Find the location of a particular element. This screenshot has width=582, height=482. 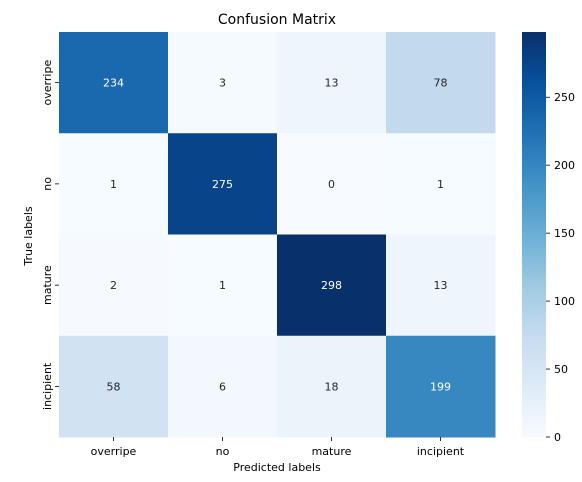

colorbar-ticks: 0 50 100 150 200 250 is located at coordinates (560, 267).